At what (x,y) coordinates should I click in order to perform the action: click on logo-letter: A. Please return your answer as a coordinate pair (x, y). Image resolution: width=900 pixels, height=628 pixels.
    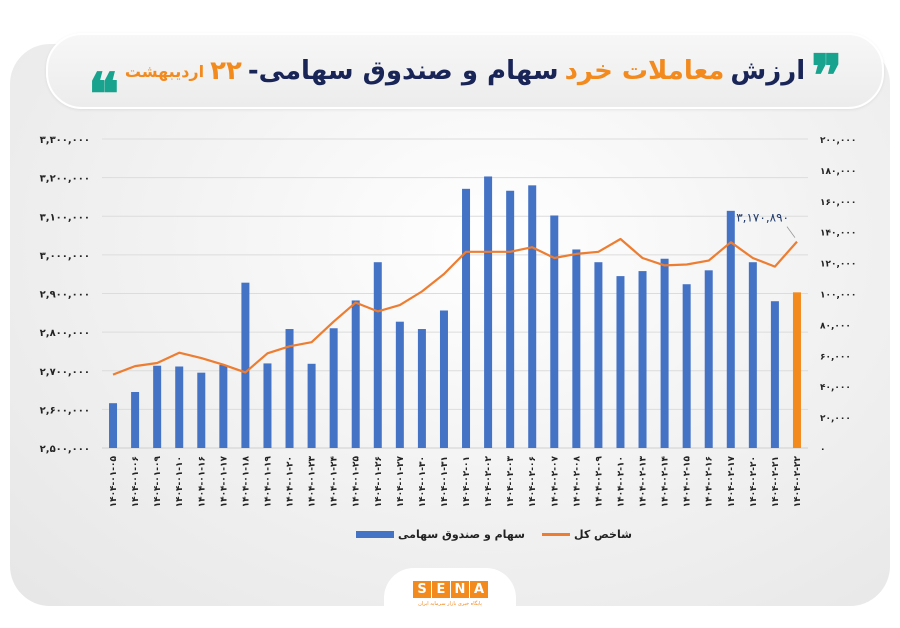
    Looking at the image, I should click on (479, 589).